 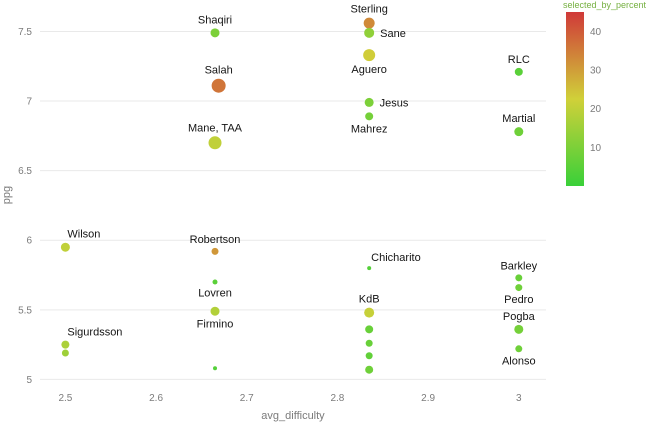 What do you see at coordinates (29, 241) in the screenshot?
I see `y-tick-label: 6` at bounding box center [29, 241].